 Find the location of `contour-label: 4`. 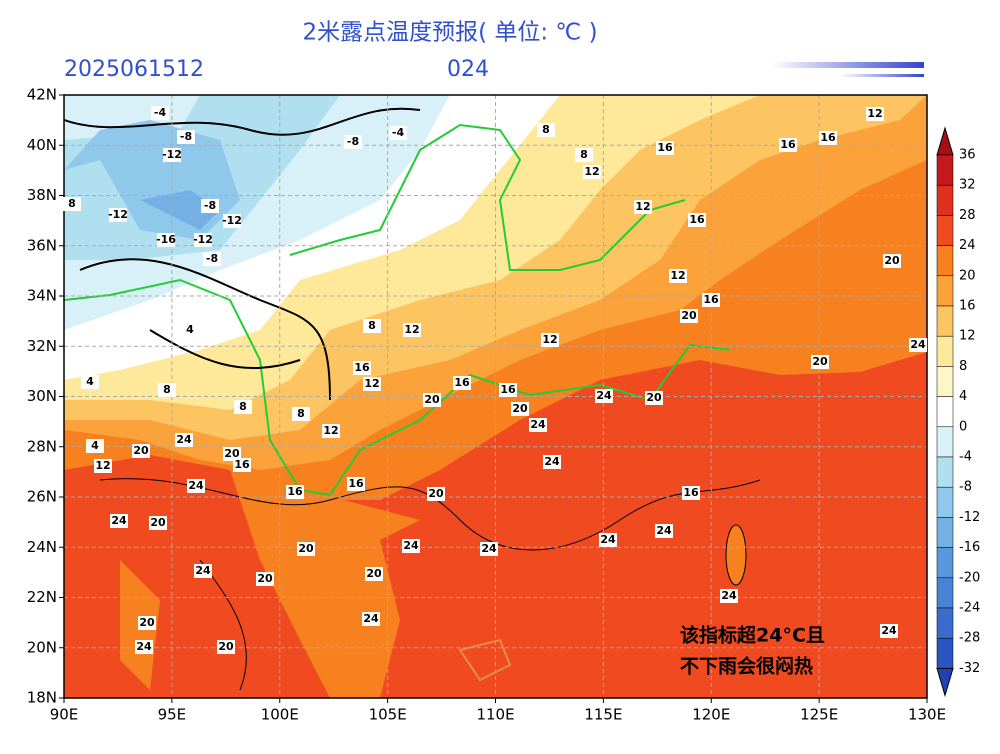

contour-label: 4 is located at coordinates (95, 445).